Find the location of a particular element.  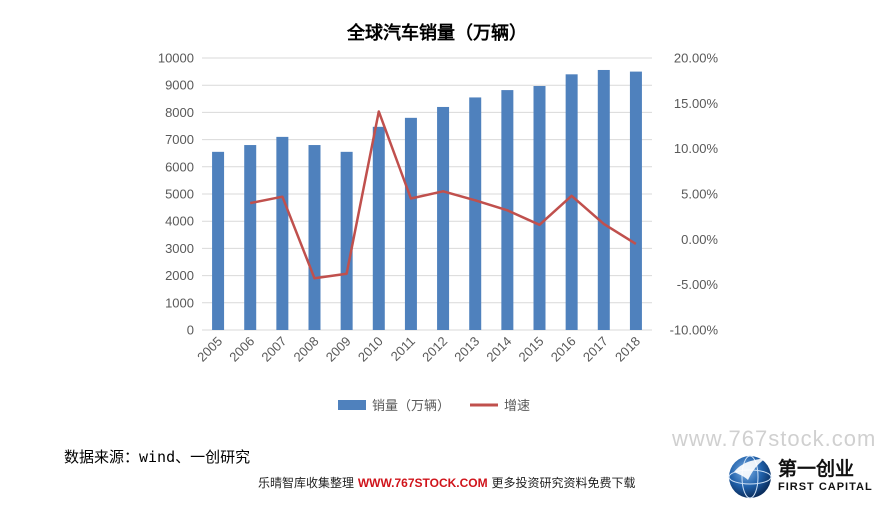

footer-suffix: 更多投资研究资料免费下载 is located at coordinates (563, 483).